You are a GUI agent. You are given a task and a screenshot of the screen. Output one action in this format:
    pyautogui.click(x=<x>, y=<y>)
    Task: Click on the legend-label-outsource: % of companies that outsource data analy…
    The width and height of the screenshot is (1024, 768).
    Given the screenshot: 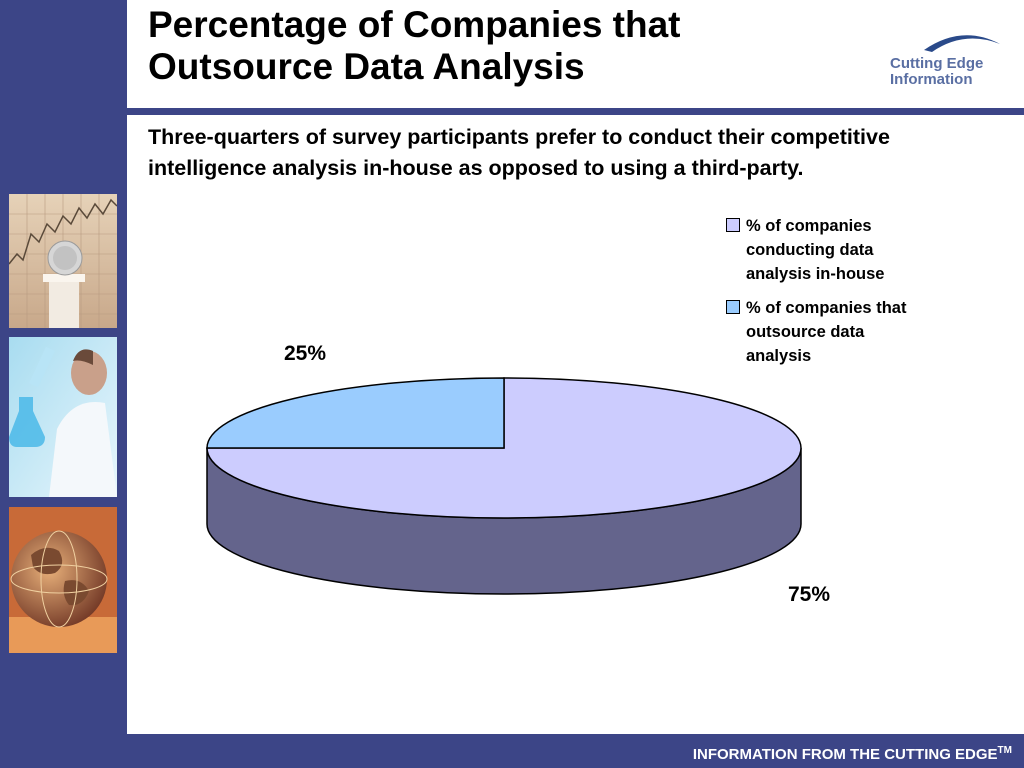 What is the action you would take?
    pyautogui.click(x=826, y=332)
    